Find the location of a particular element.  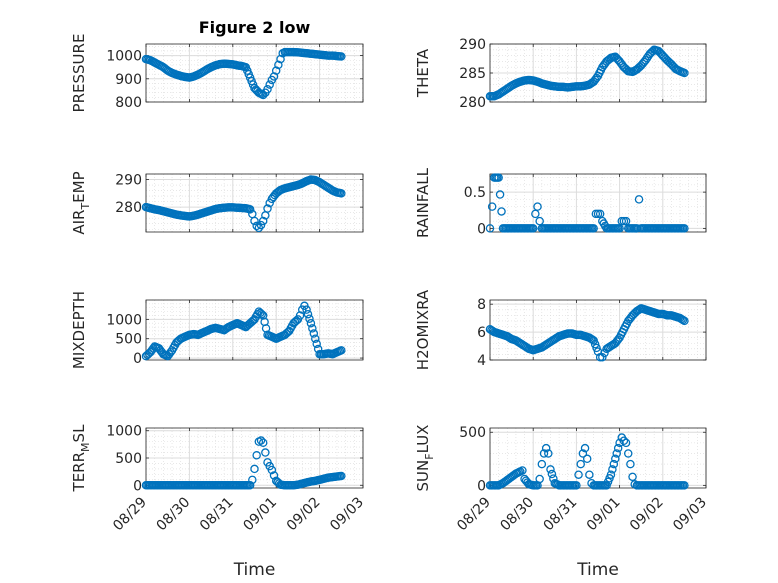

axes-background is located at coordinates (598, 458).